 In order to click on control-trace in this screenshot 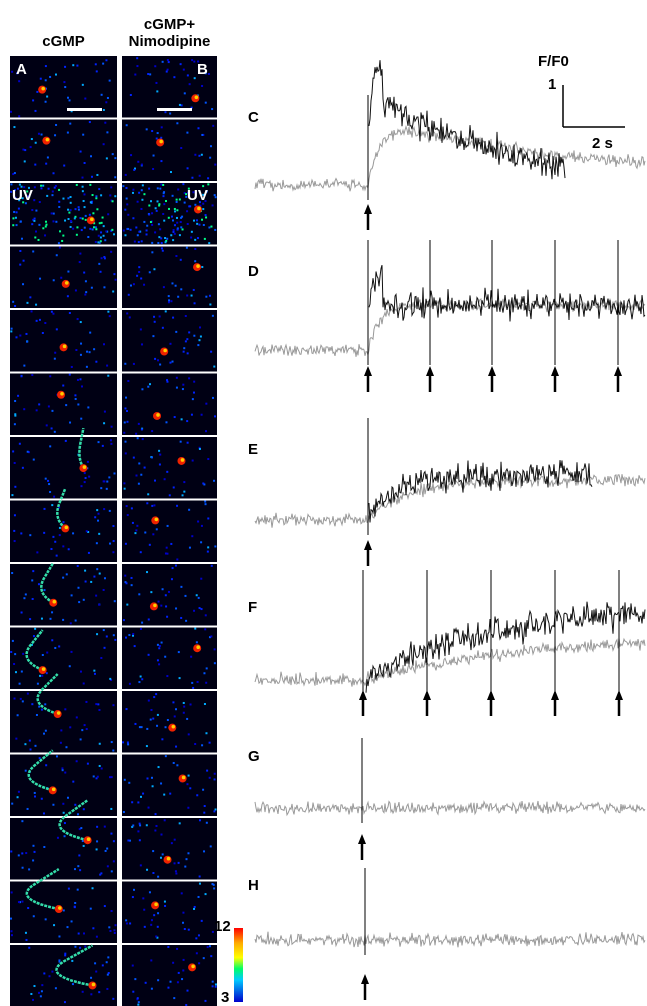, I will do `click(450, 500)`.